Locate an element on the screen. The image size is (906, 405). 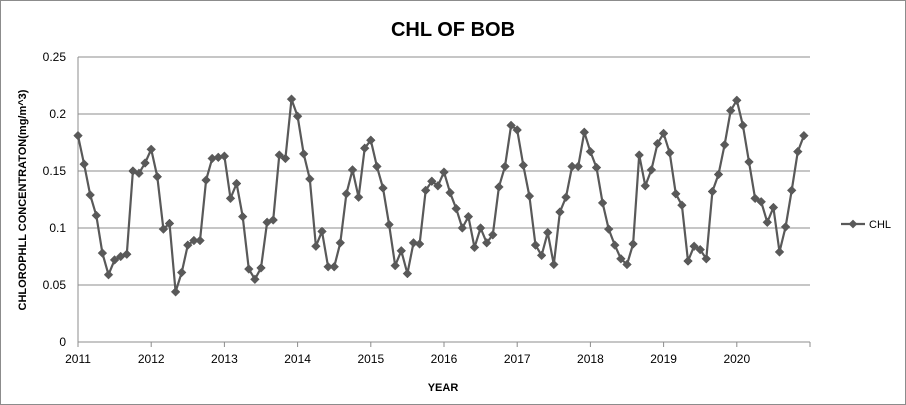
x-tick-label: 2015 is located at coordinates (370, 359).